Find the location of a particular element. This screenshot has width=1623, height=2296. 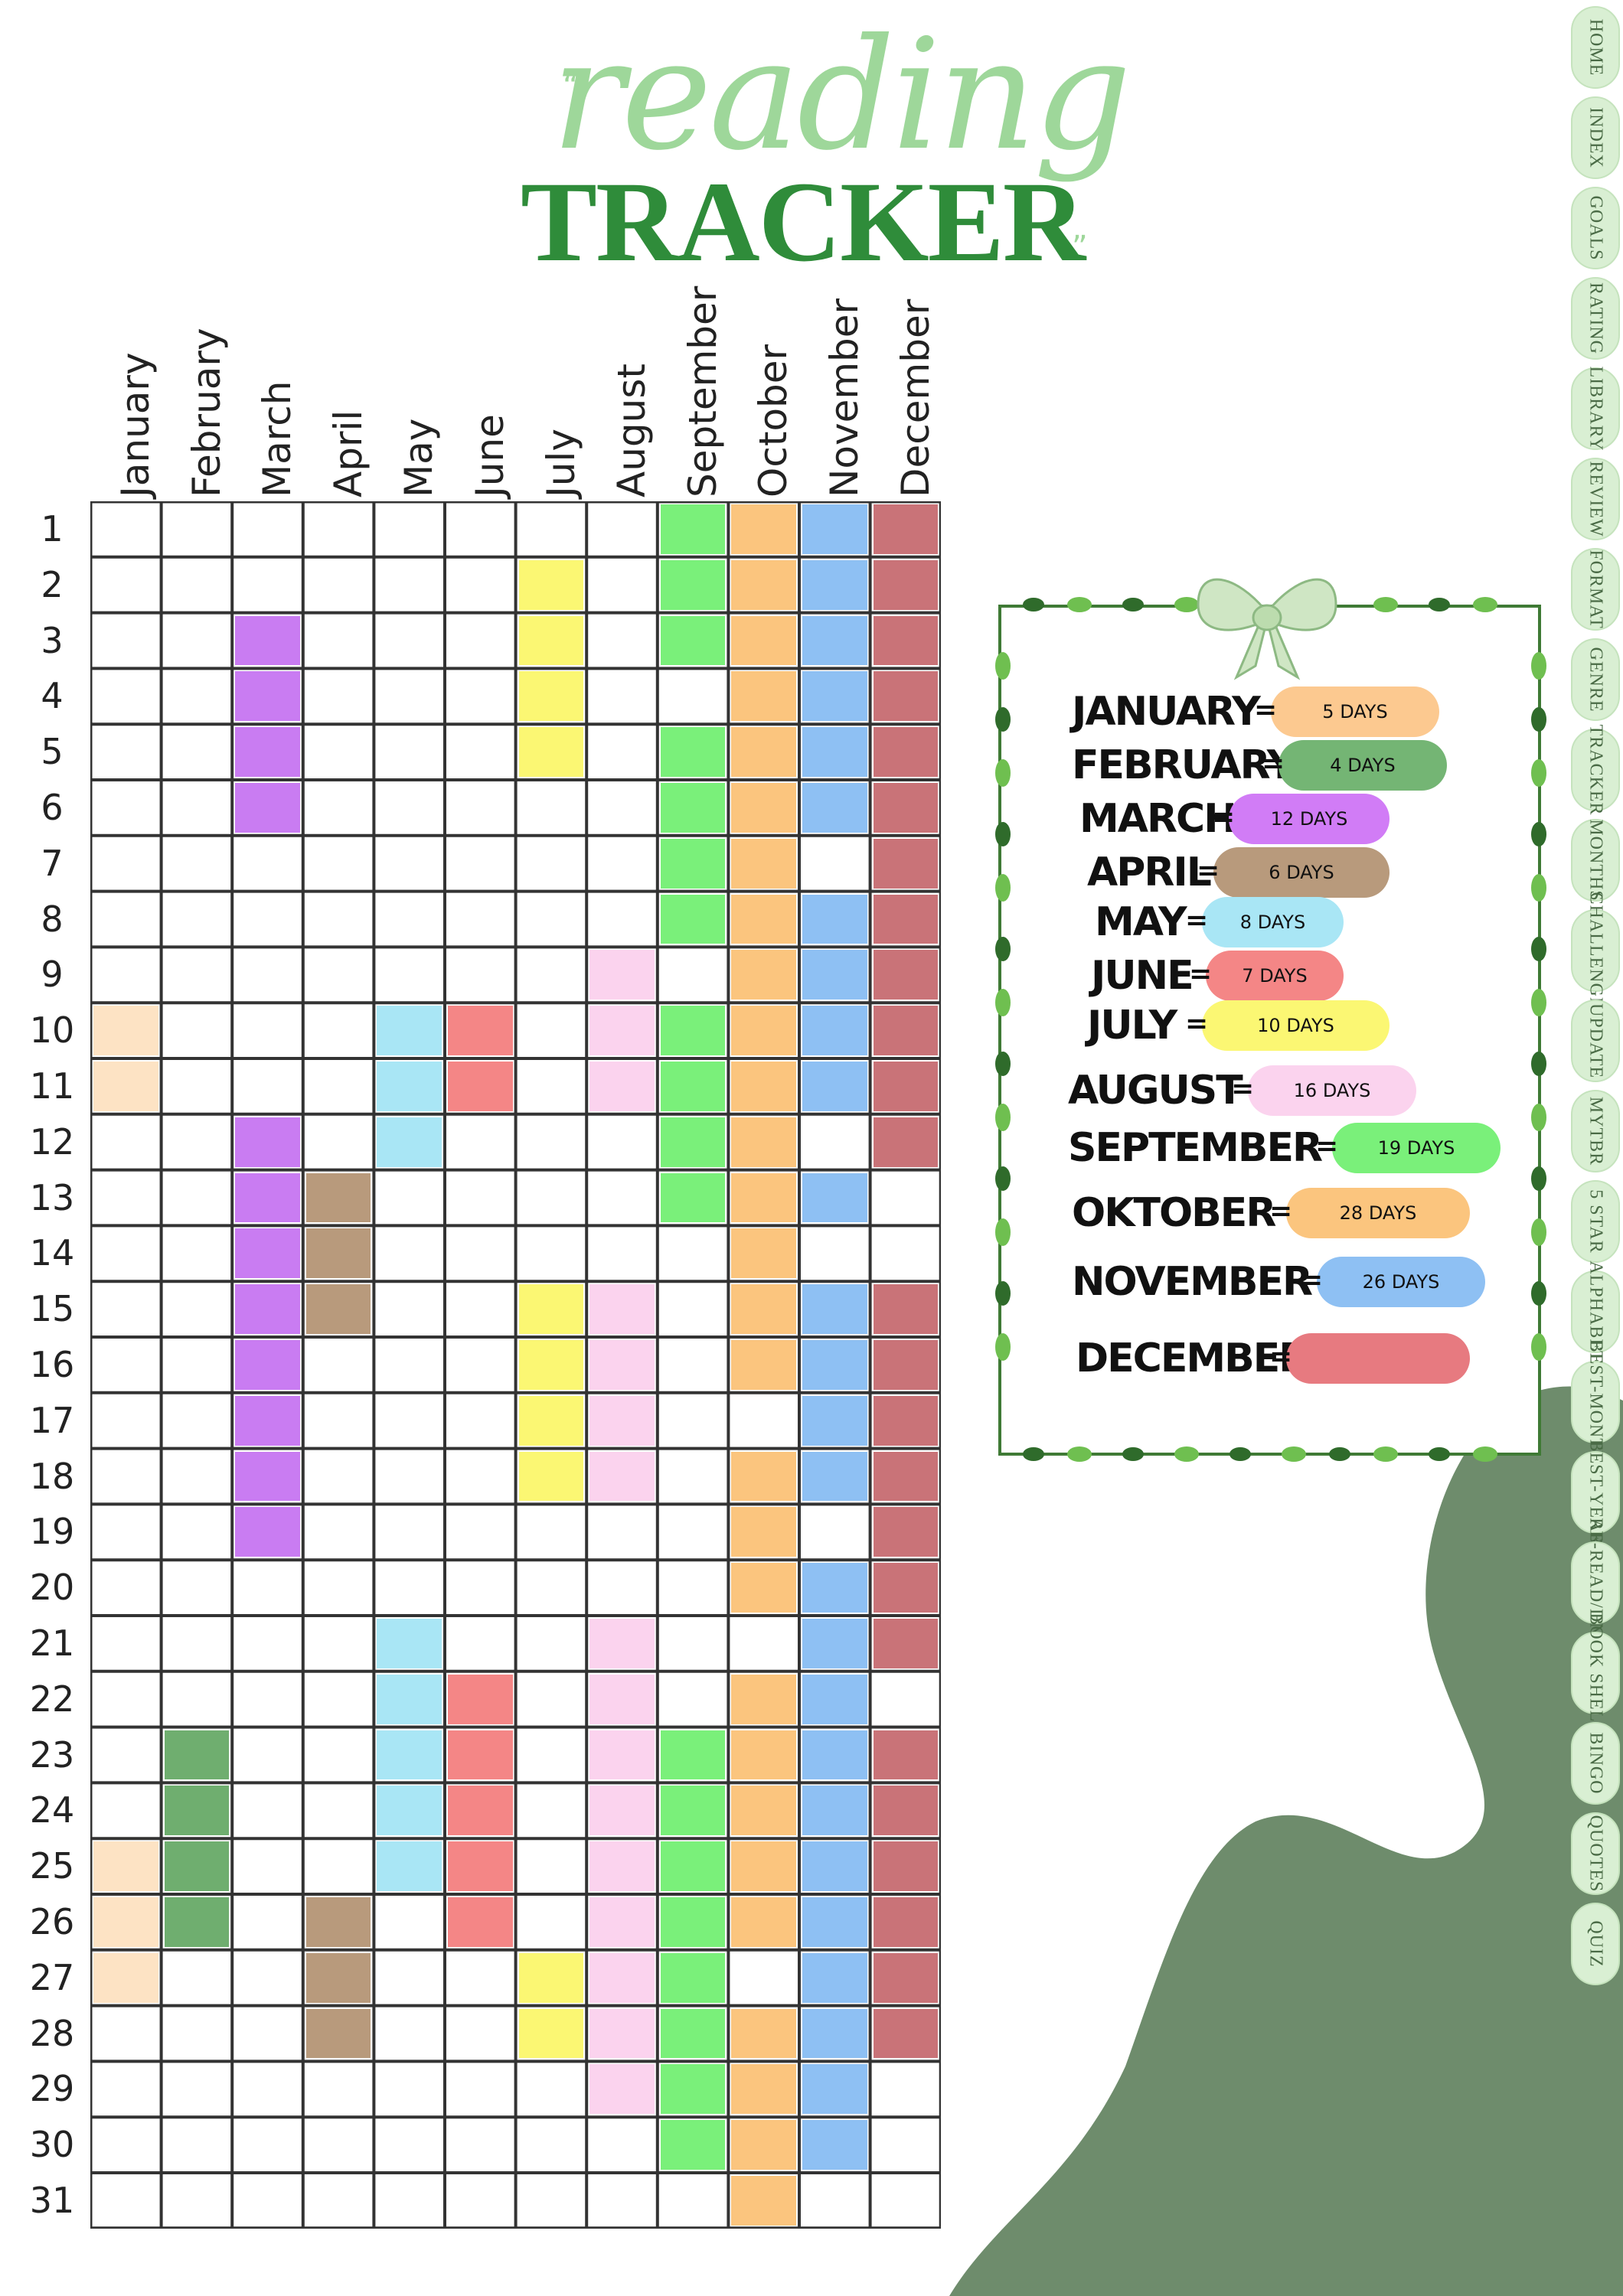

tab-index: INDEX is located at coordinates (1595, 137).